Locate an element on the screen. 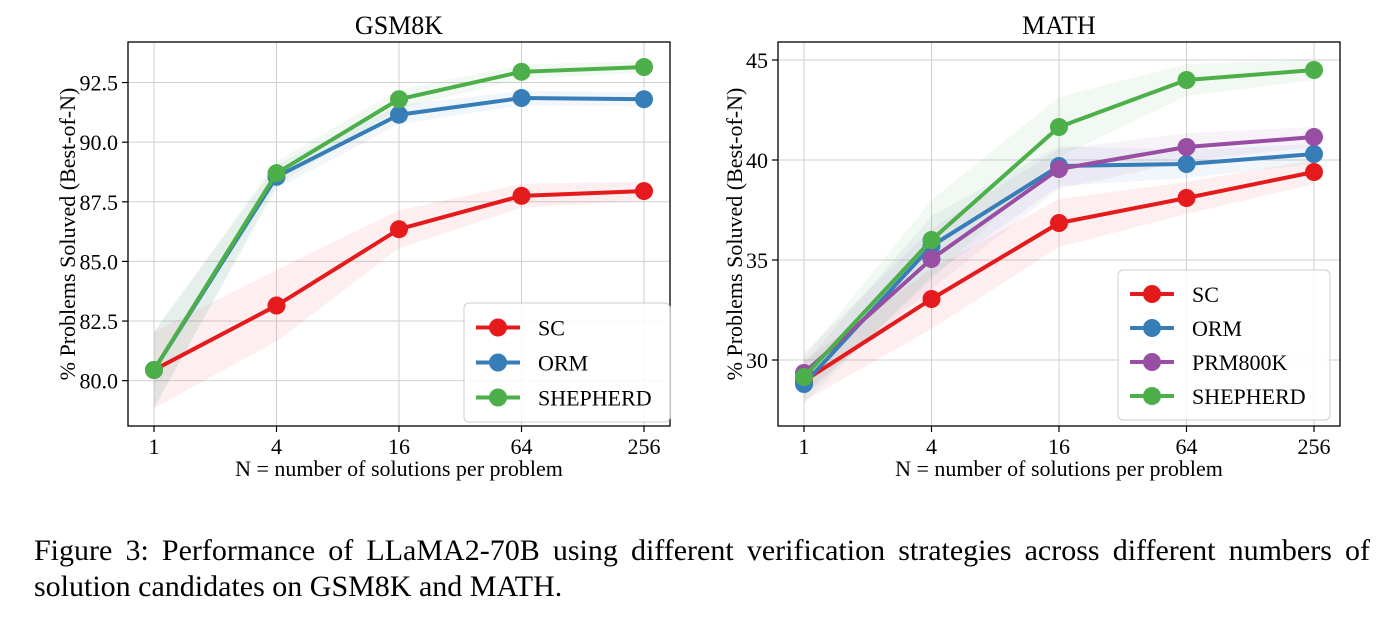 Image resolution: width=1386 pixels, height=632 pixels. gsm8k-legend-label-sc: SC is located at coordinates (551, 328).